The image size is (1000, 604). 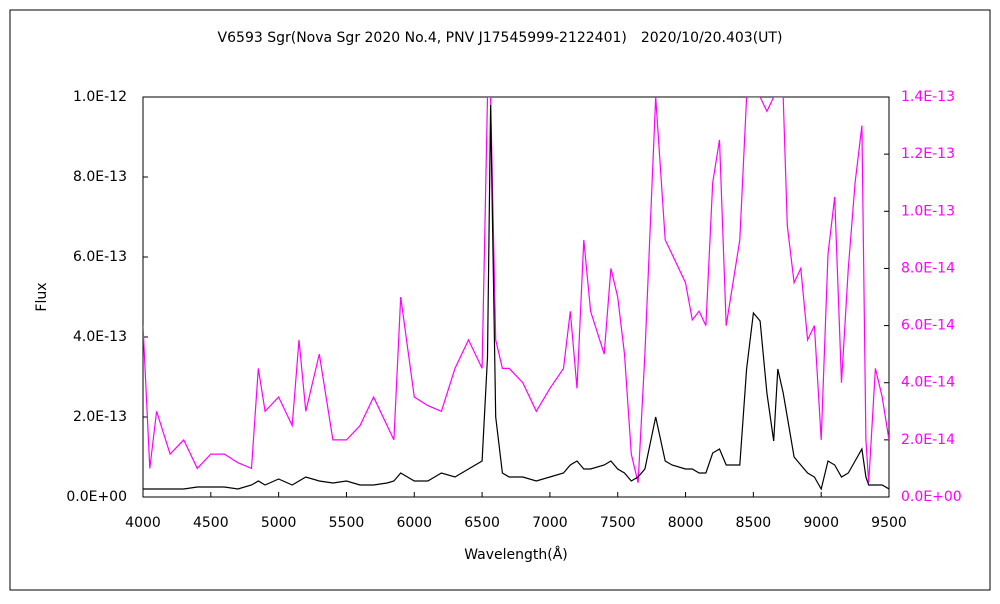 What do you see at coordinates (928, 268) in the screenshot?
I see `y2-tick-label: 8.0E-14` at bounding box center [928, 268].